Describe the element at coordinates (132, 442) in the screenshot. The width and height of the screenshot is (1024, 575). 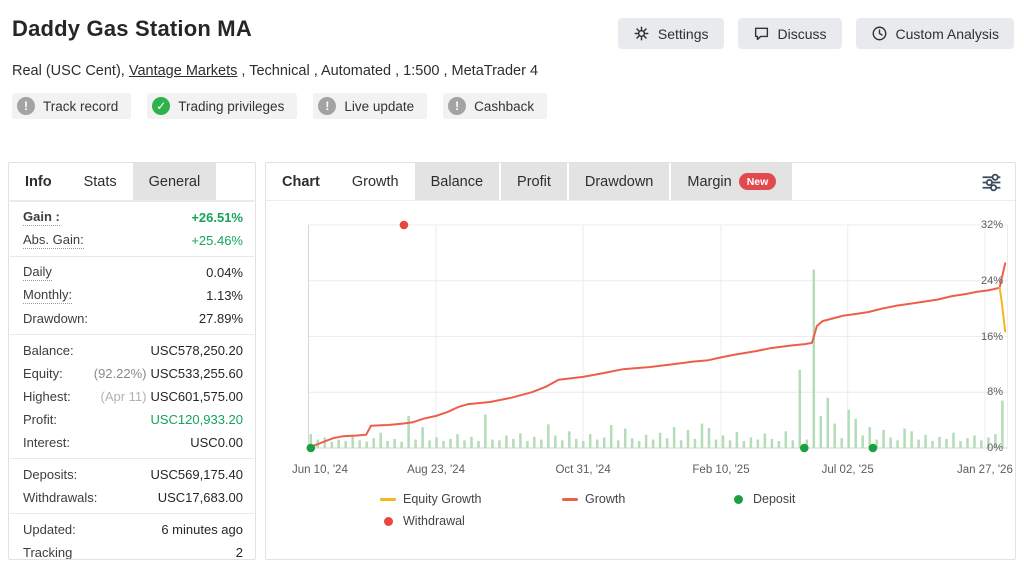
I see `stat-row-interest: Interest: USC0.00` at that location.